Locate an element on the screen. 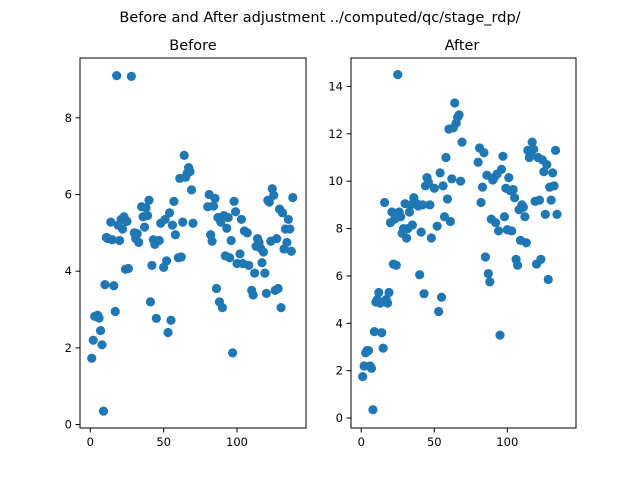  before-y-tick-label: 0 is located at coordinates (68, 425).